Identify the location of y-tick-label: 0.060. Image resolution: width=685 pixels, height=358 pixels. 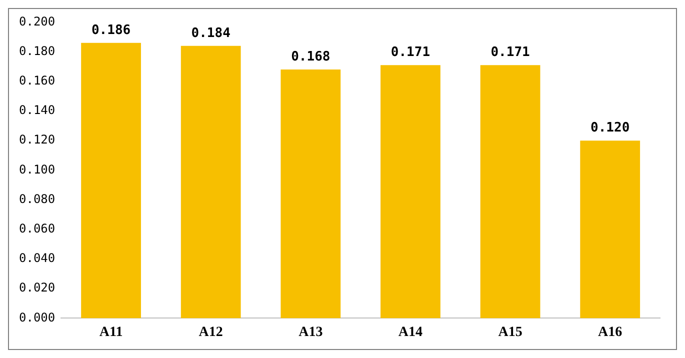
(37, 229).